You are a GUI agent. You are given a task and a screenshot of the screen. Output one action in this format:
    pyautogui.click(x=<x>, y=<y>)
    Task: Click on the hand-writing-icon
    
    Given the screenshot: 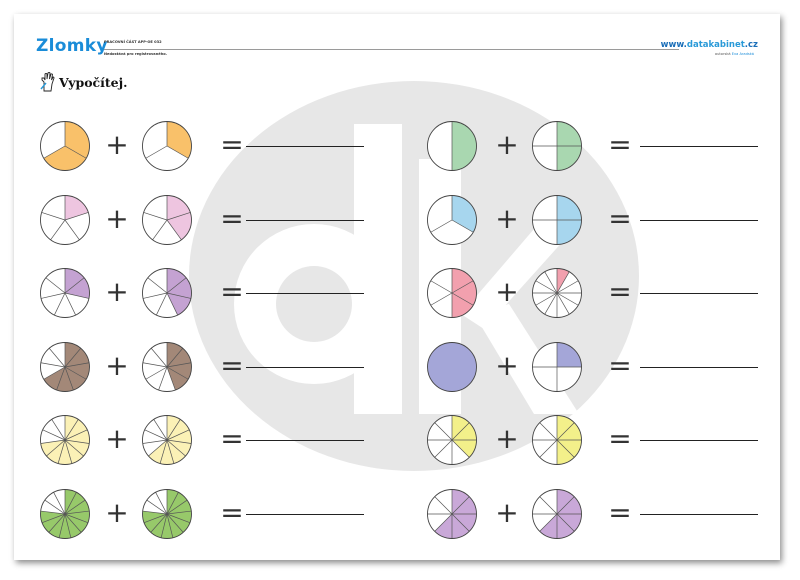 What is the action you would take?
    pyautogui.click(x=47, y=82)
    